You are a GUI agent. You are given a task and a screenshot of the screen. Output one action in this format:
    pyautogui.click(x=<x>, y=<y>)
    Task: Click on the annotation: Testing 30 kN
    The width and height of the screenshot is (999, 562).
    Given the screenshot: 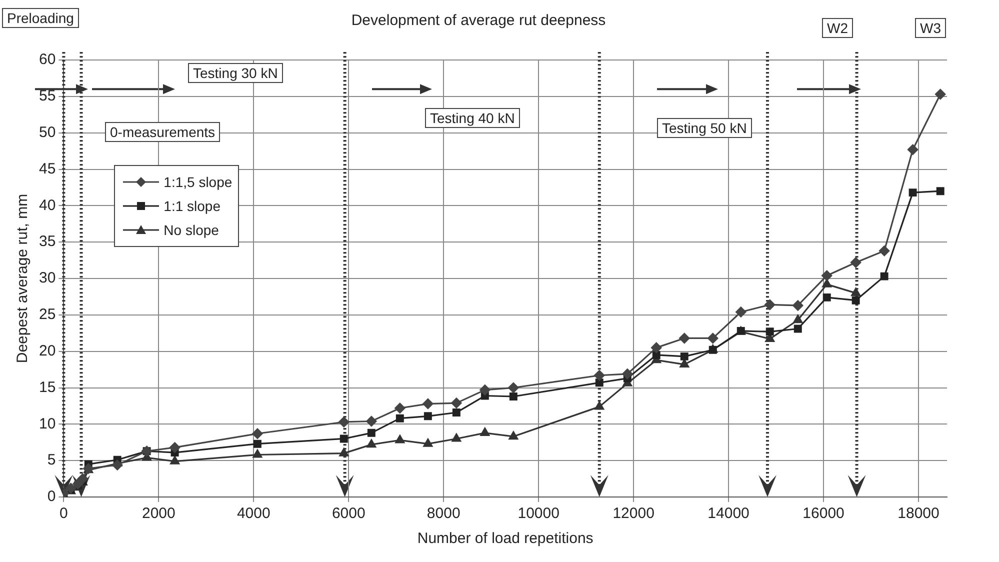 What is the action you would take?
    pyautogui.click(x=235, y=73)
    